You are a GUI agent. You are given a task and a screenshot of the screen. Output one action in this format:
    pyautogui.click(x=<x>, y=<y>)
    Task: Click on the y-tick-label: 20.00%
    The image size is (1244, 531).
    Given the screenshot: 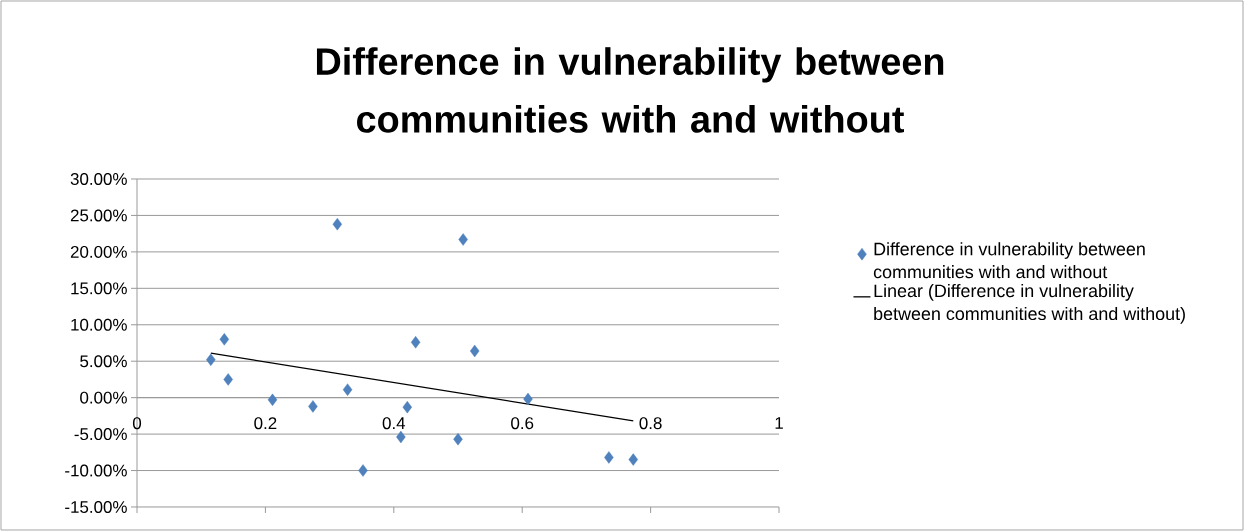 What is the action you would take?
    pyautogui.click(x=98, y=251)
    